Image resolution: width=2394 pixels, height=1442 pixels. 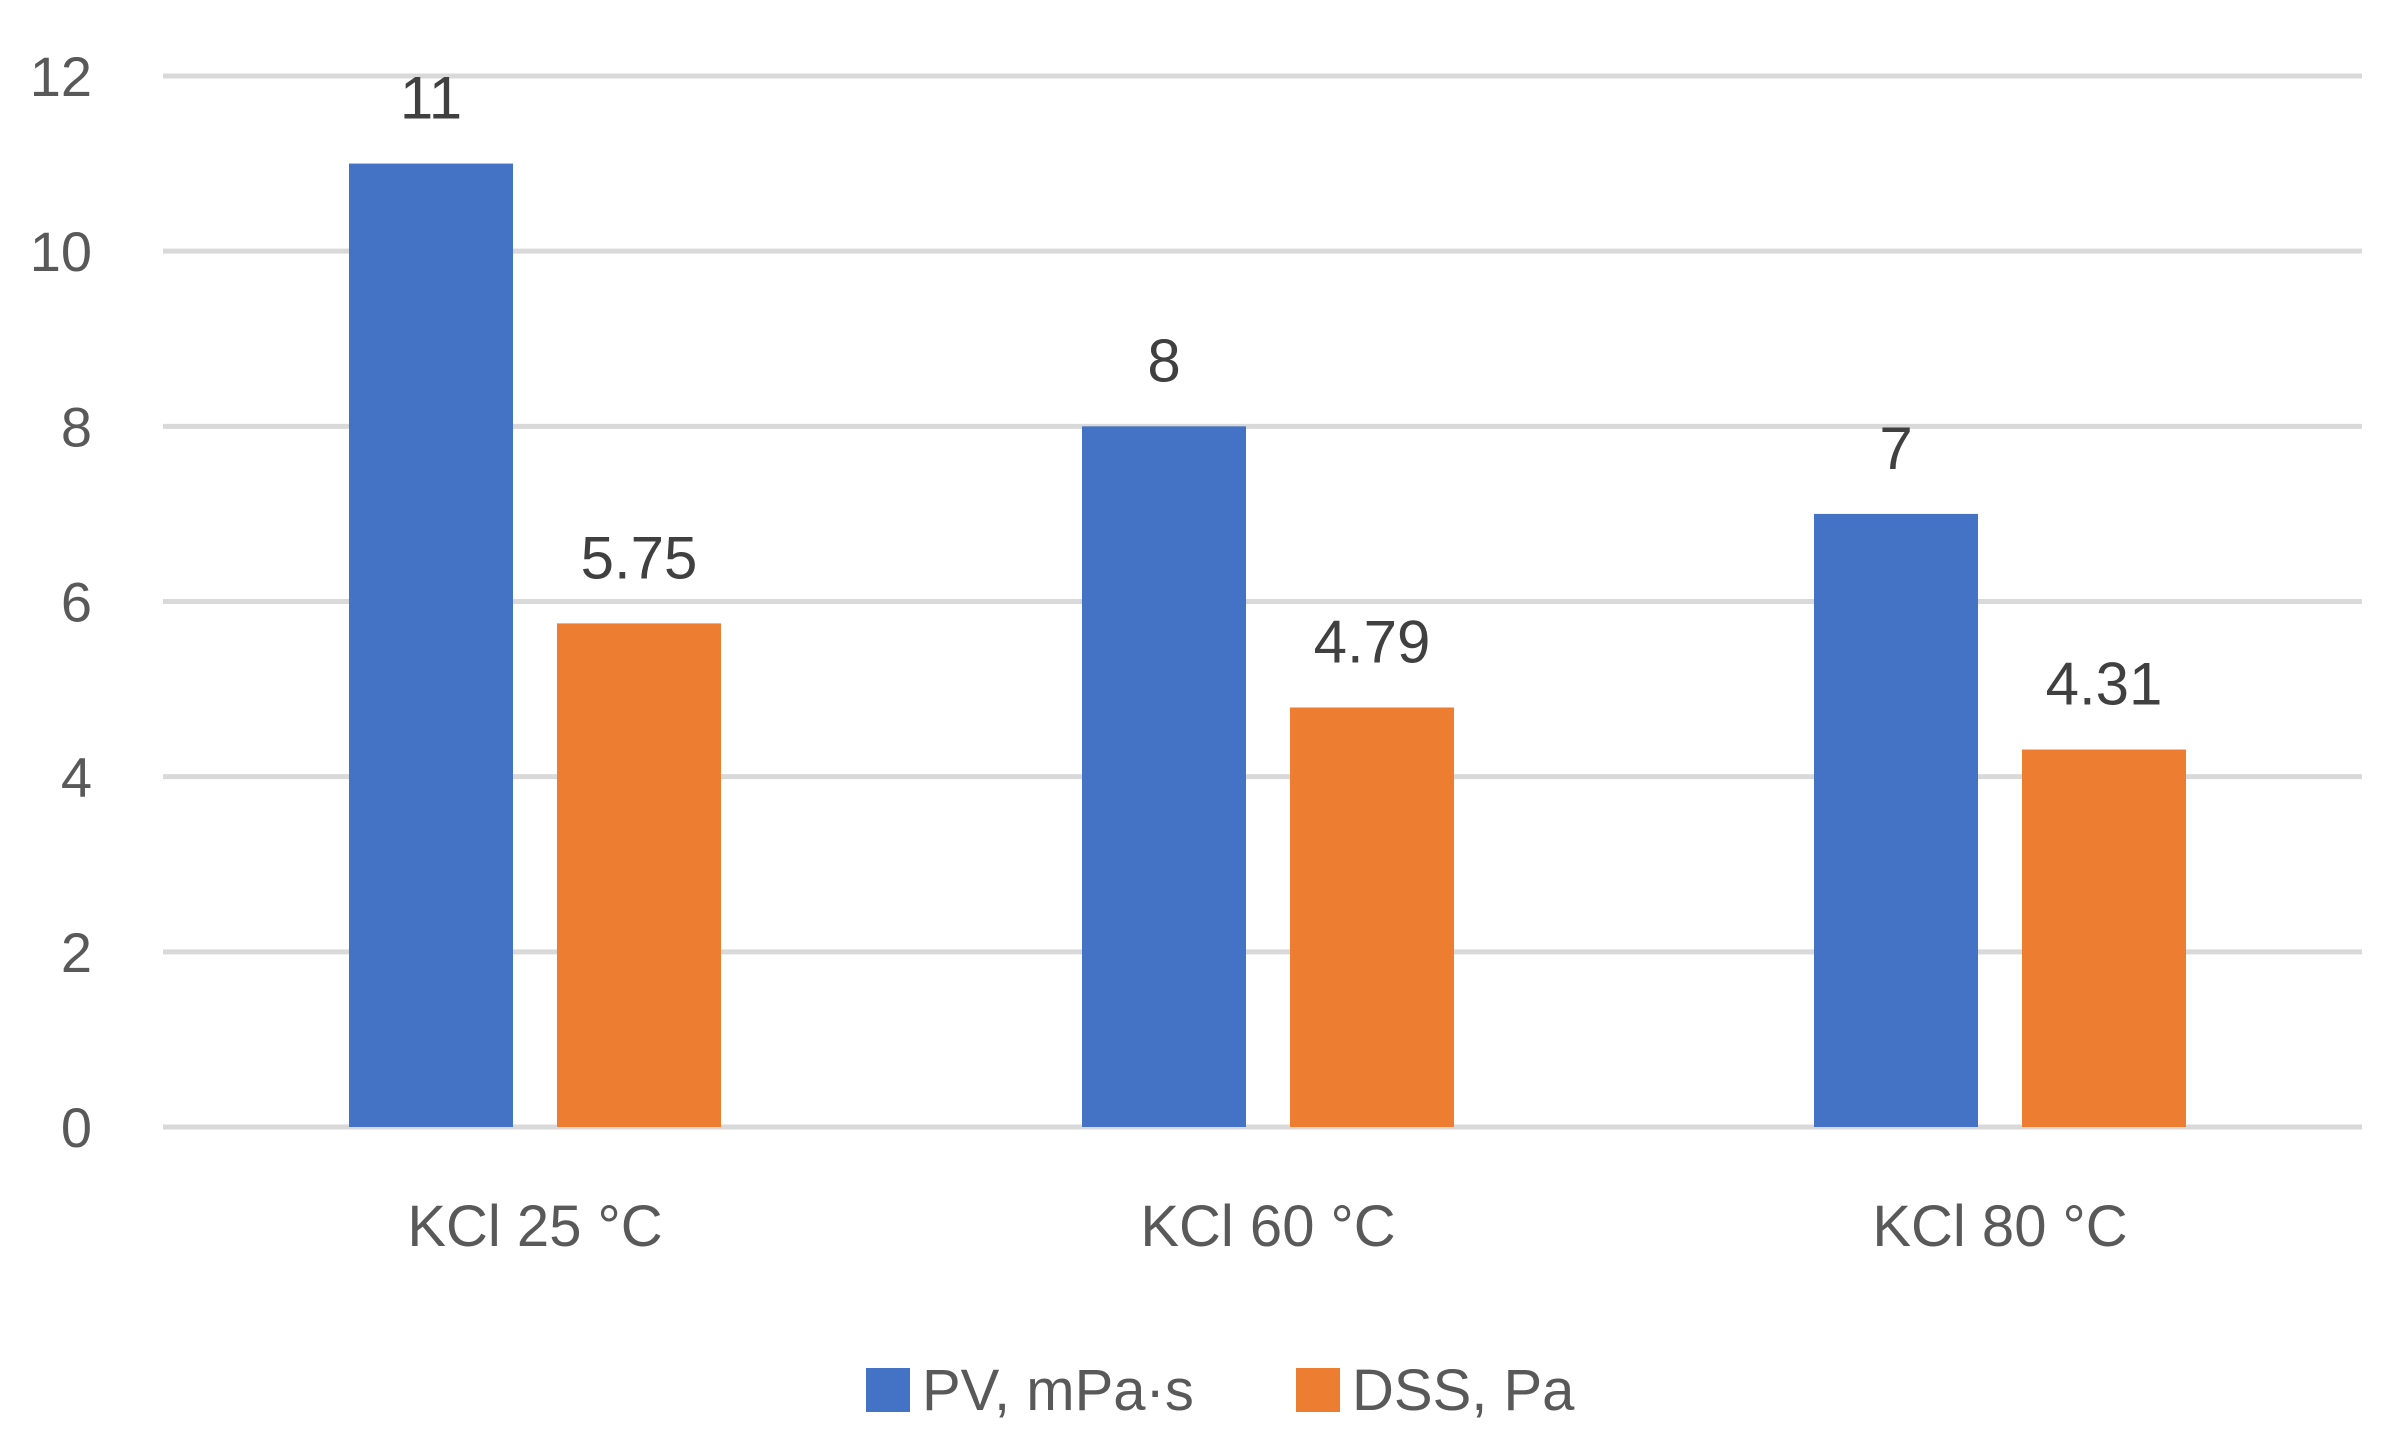 What do you see at coordinates (1372, 641) in the screenshot?
I see `data-label-series1-cat1: 4.79` at bounding box center [1372, 641].